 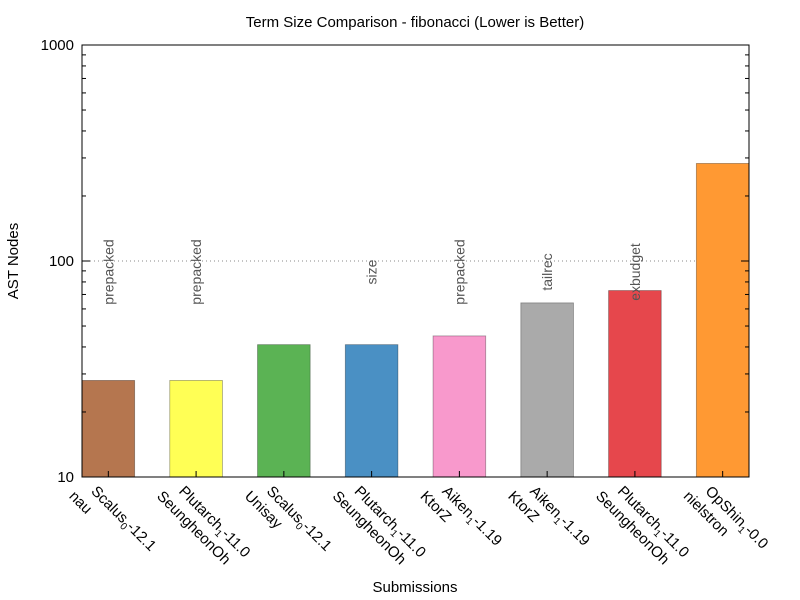 I want to click on y-tick-label: 10, so click(x=65, y=477).